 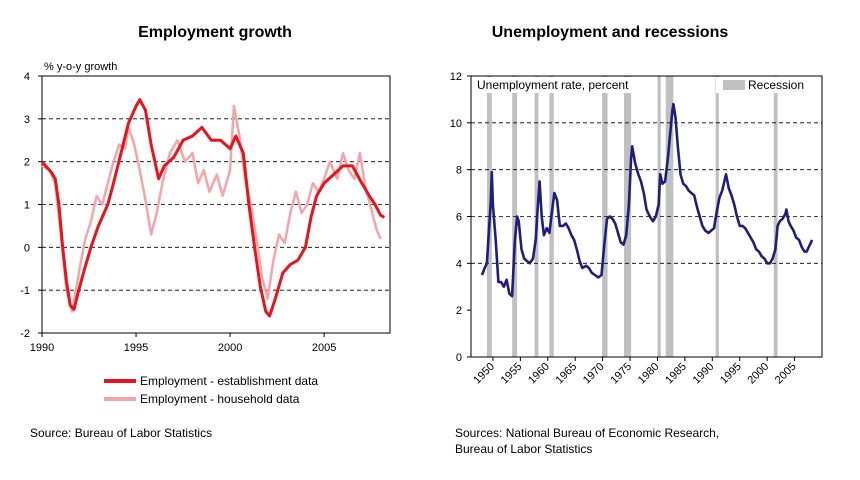 What do you see at coordinates (229, 381) in the screenshot?
I see `legend-establishment-label: Employment - establishment data` at bounding box center [229, 381].